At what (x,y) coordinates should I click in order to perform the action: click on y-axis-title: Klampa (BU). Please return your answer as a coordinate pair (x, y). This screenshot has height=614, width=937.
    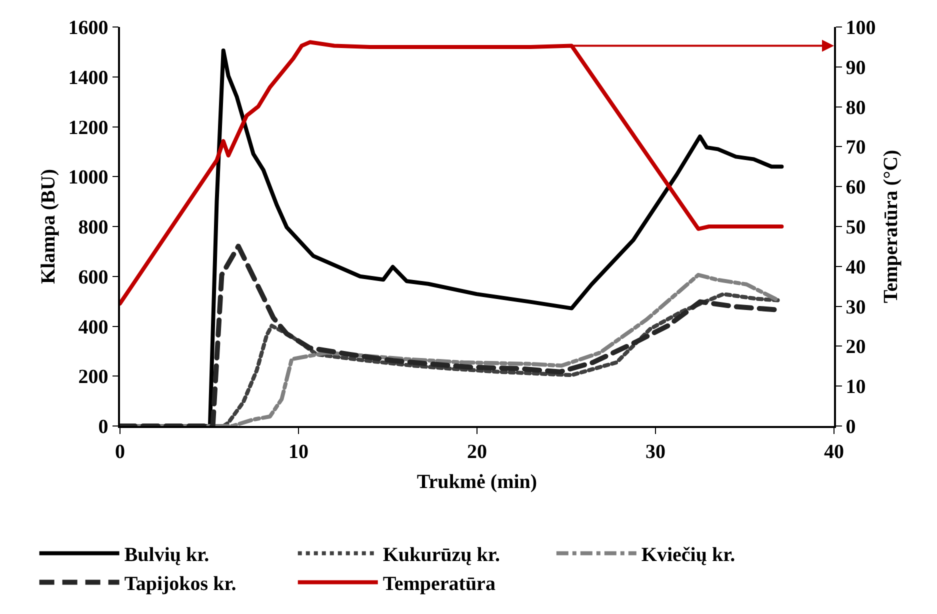
    Looking at the image, I should click on (48, 226).